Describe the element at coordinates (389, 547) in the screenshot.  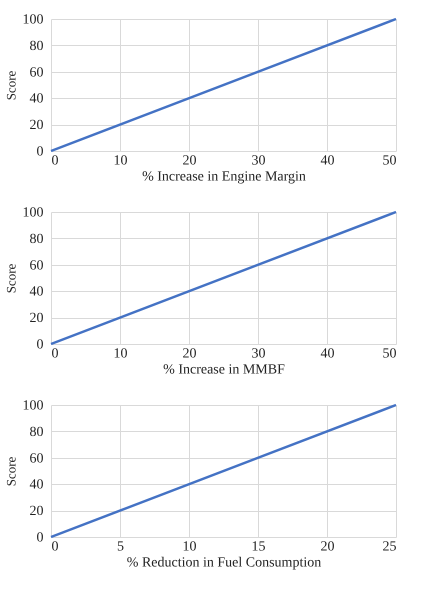
I see `x-tick-label: 25` at that location.